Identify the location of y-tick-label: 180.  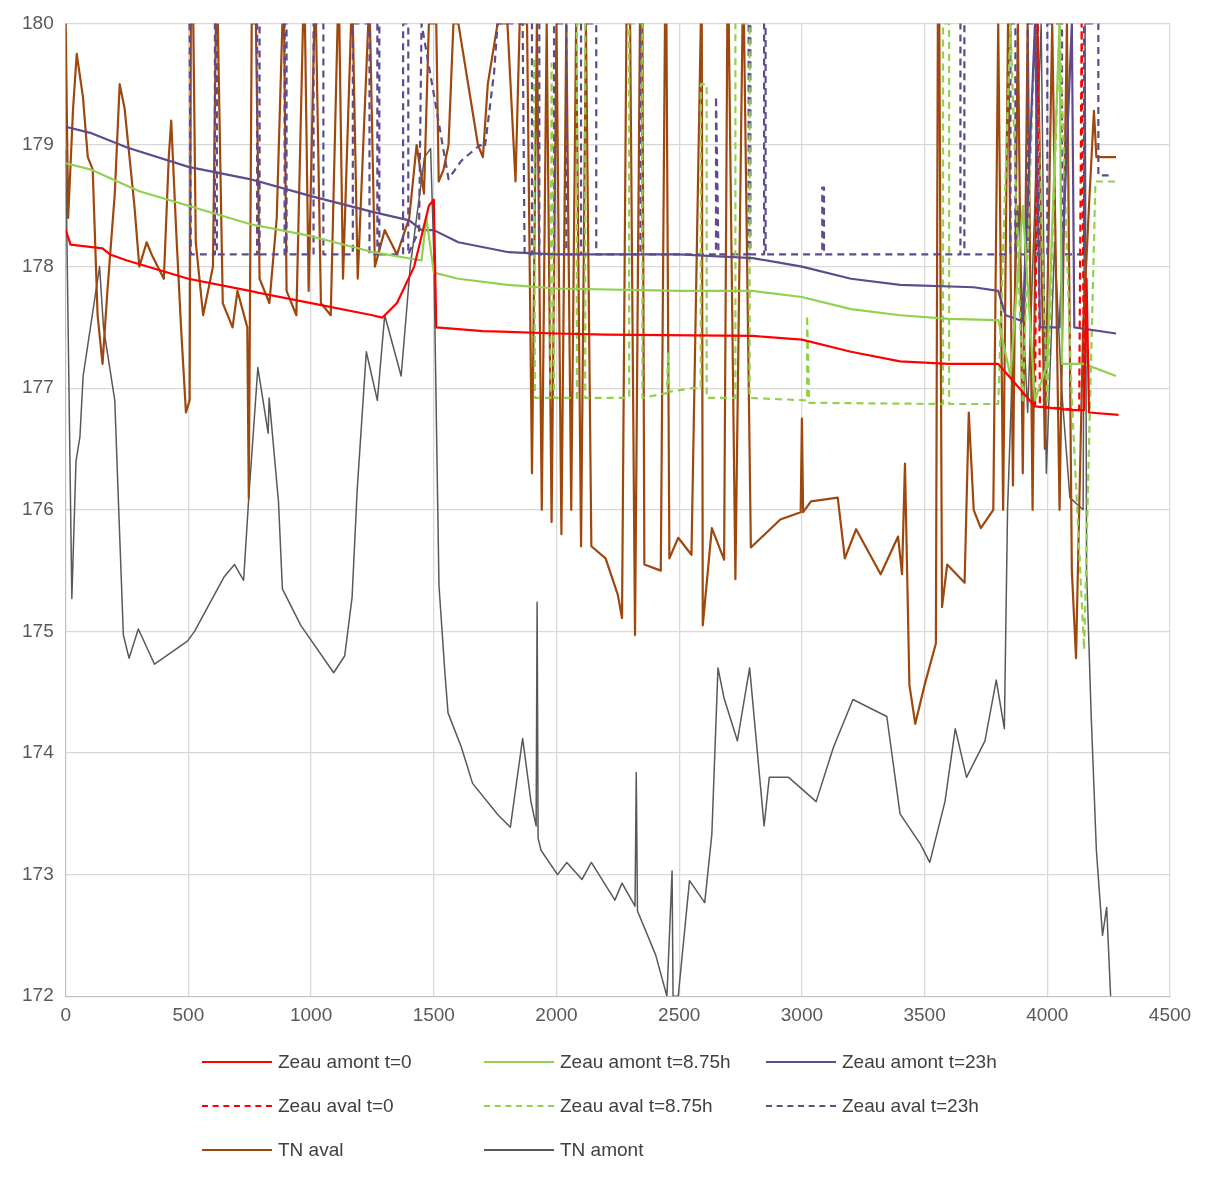
(38, 22).